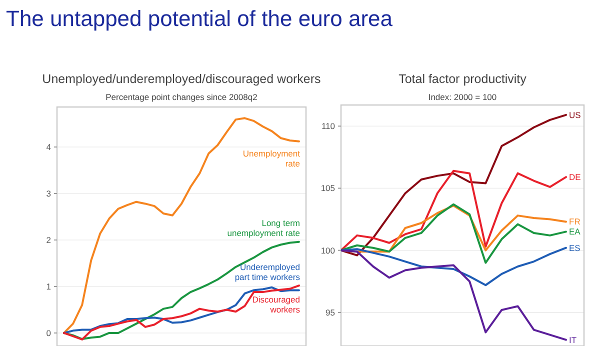 The image size is (614, 346). Describe the element at coordinates (263, 228) in the screenshot. I see `series-label: Long term unemployment rate` at that location.